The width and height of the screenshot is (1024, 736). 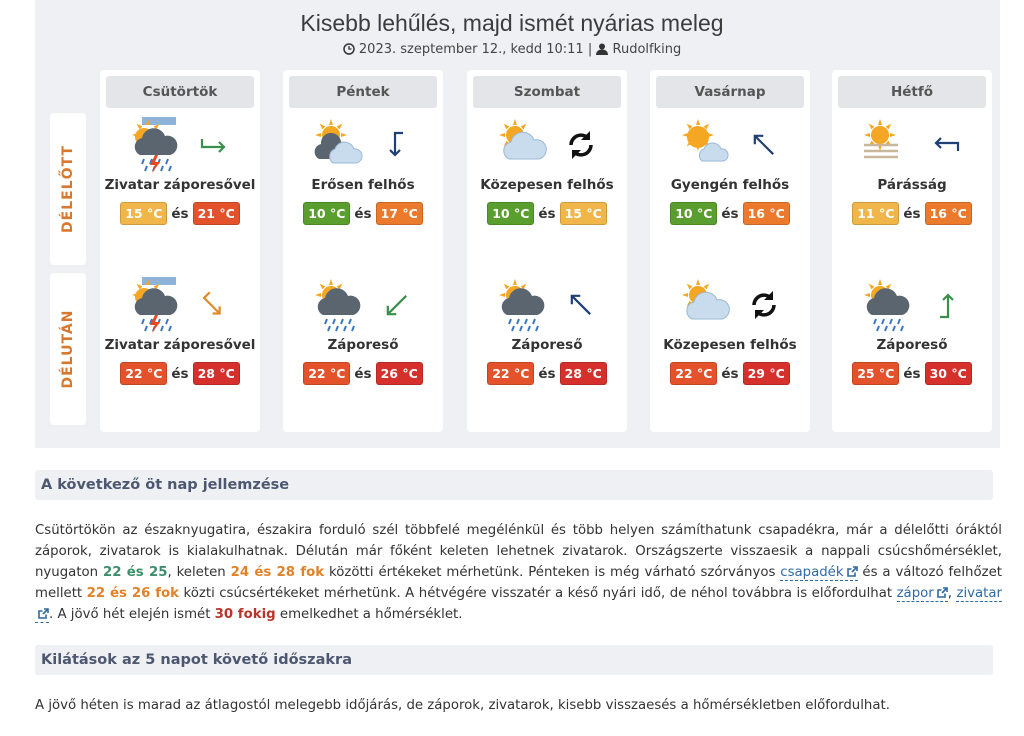 What do you see at coordinates (602, 49) in the screenshot?
I see `user-icon` at bounding box center [602, 49].